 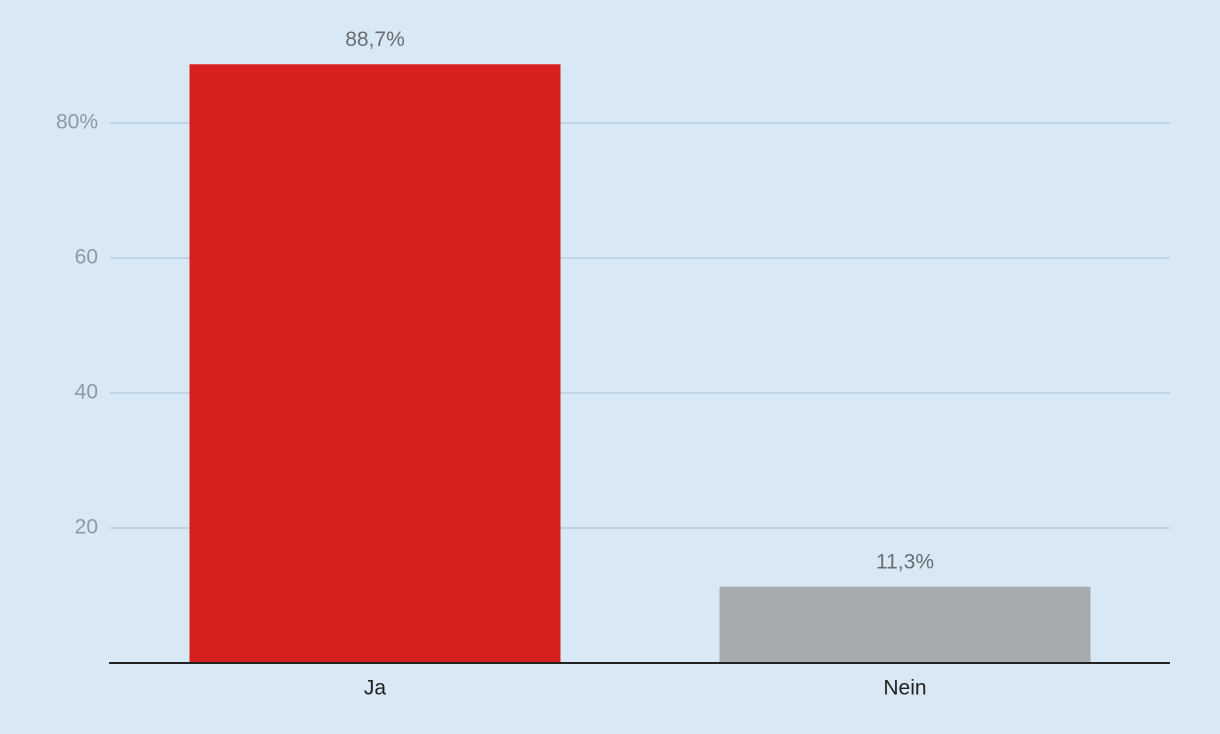 I want to click on y-tick-label: 40, so click(x=86, y=392).